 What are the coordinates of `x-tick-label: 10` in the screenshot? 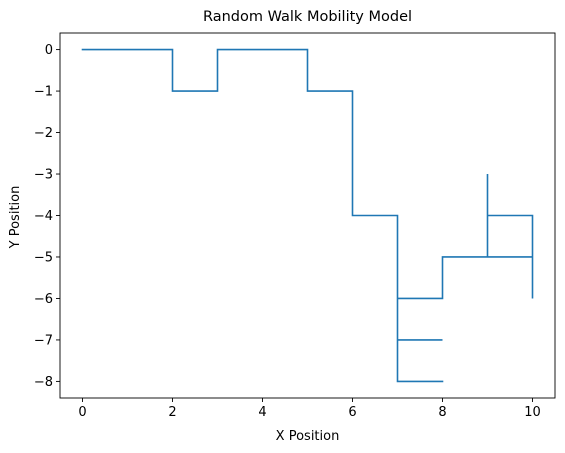 It's located at (532, 412).